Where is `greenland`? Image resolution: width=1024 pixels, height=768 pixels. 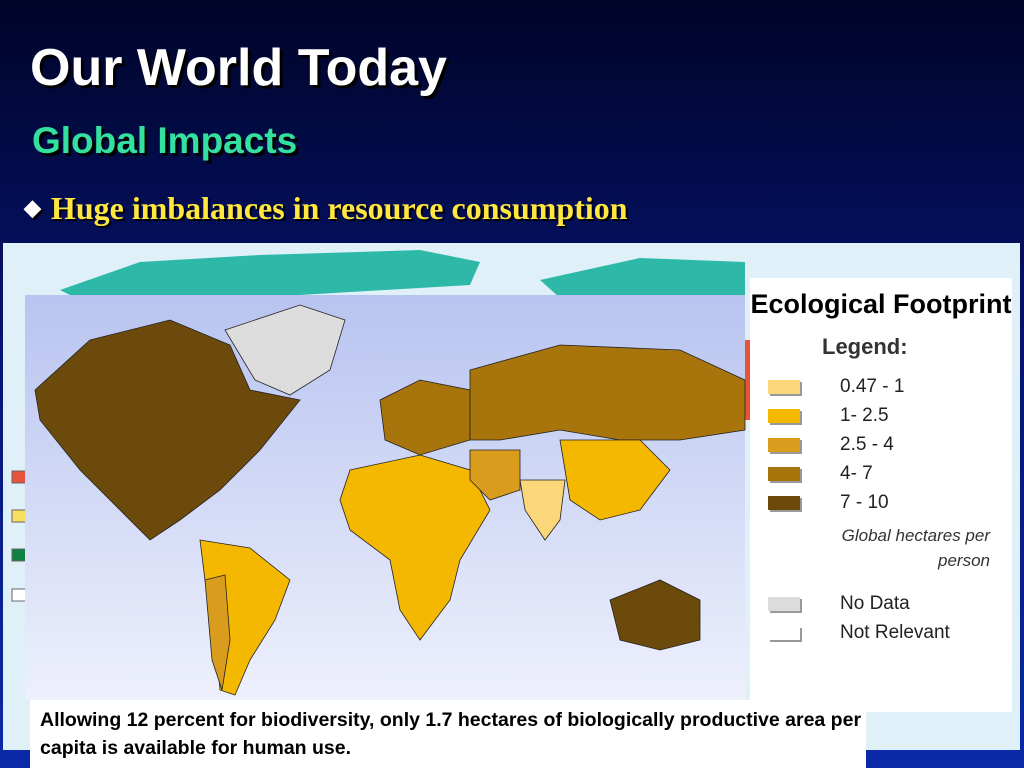 greenland is located at coordinates (285, 350).